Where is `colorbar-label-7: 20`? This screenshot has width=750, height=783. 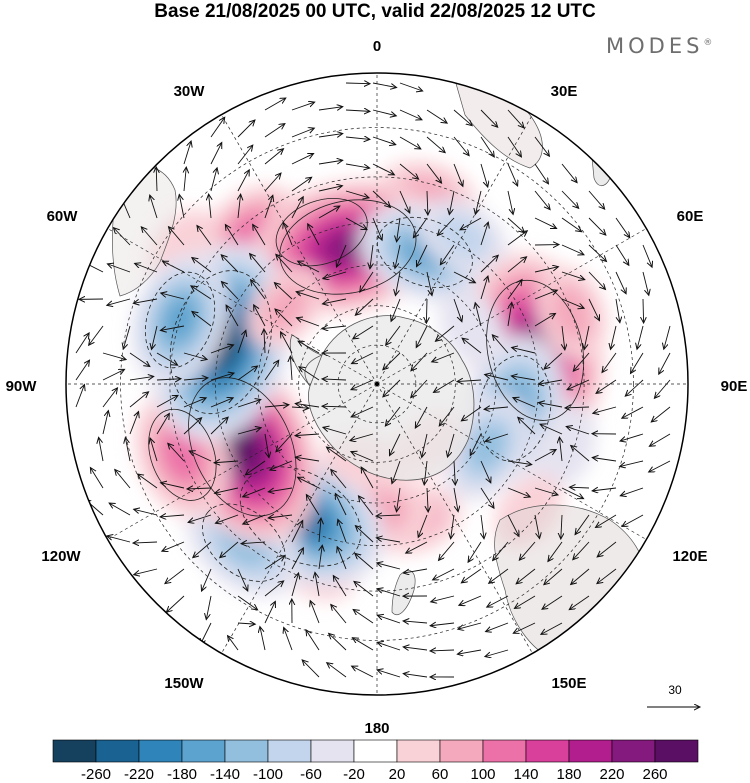
colorbar-label-7: 20 is located at coordinates (397, 774).